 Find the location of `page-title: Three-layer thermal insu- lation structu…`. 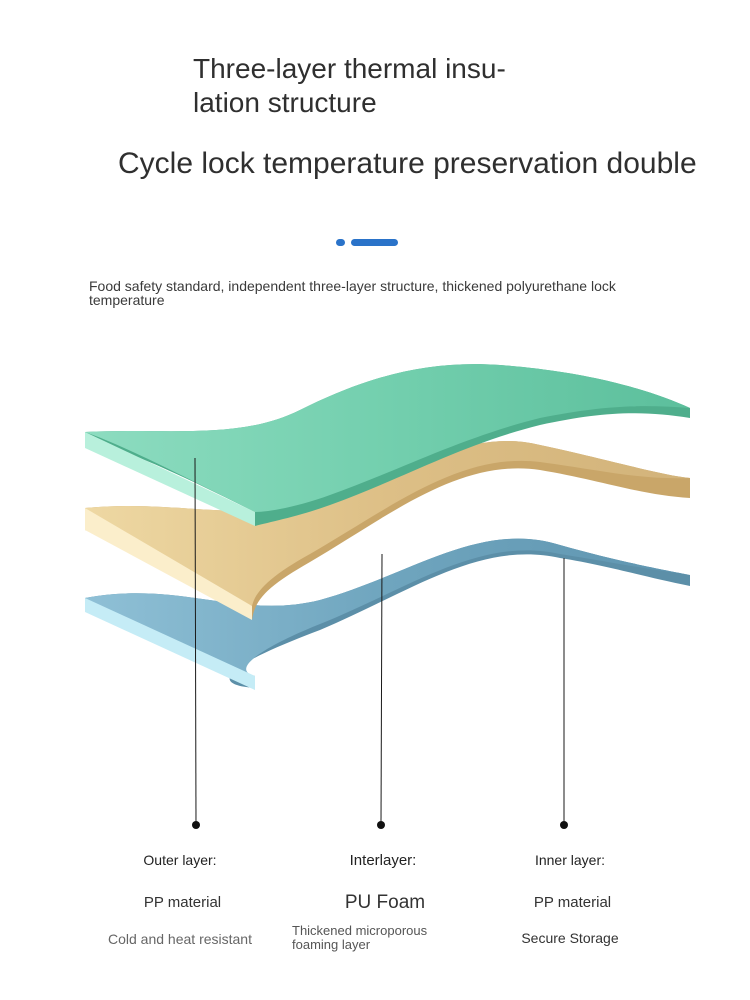

page-title: Three-layer thermal insu- lation structu… is located at coordinates (383, 86).